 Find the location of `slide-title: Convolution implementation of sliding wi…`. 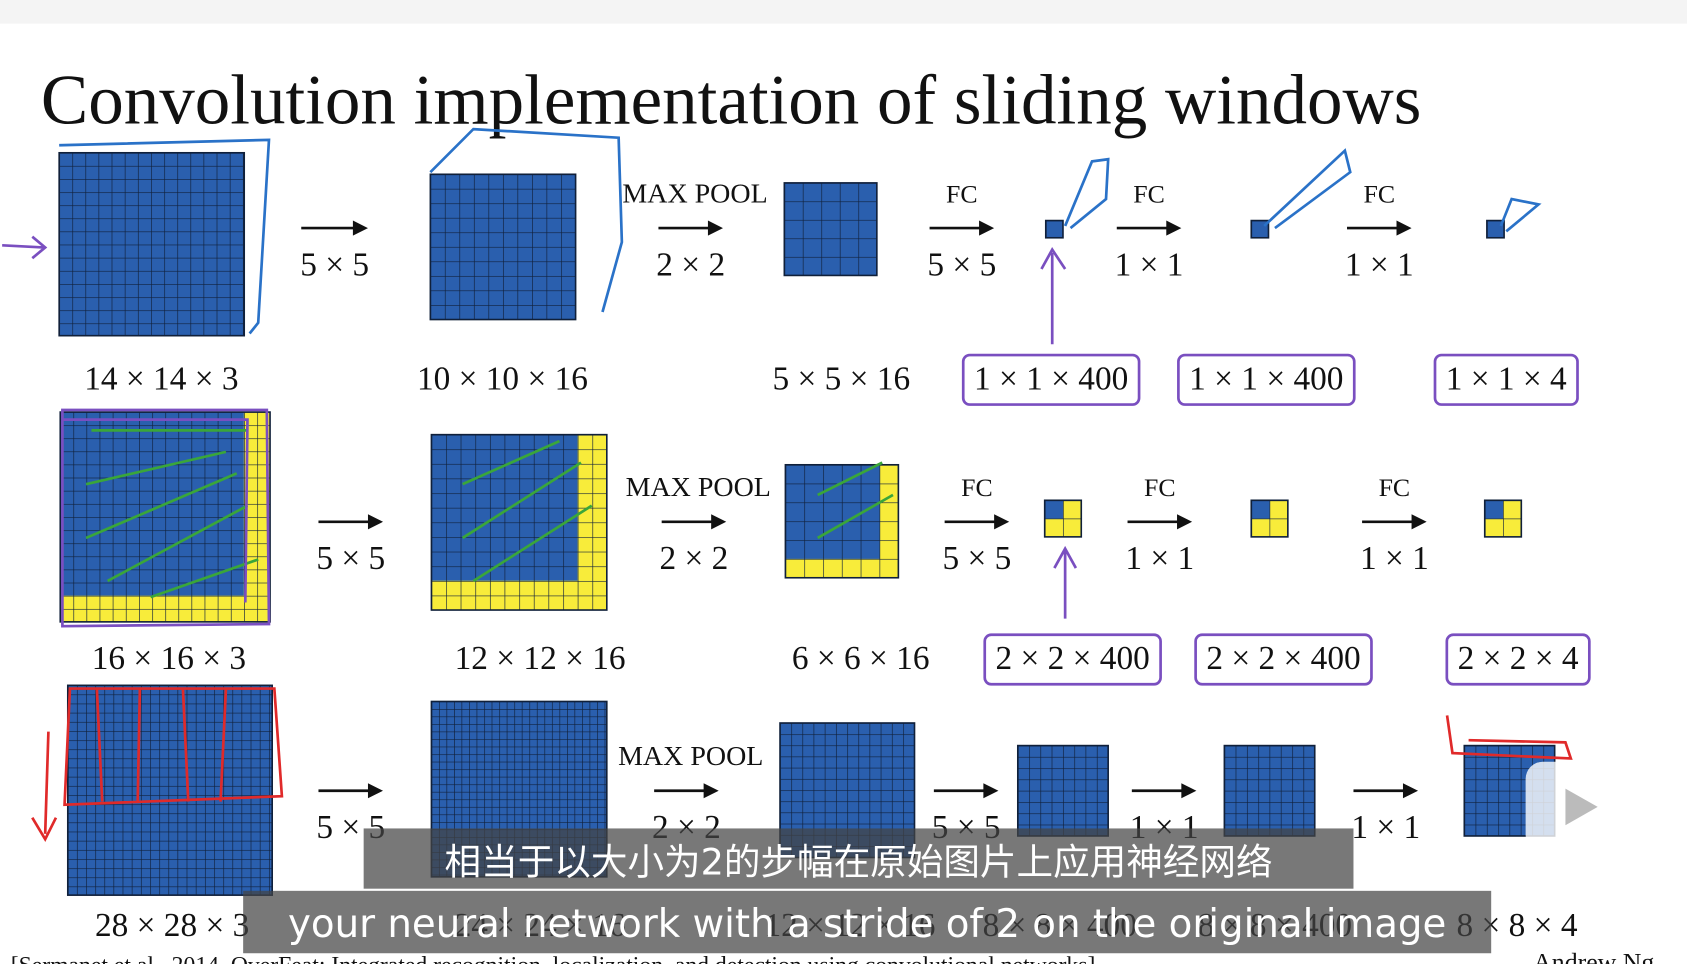

slide-title: Convolution implementation of sliding wi… is located at coordinates (731, 101).